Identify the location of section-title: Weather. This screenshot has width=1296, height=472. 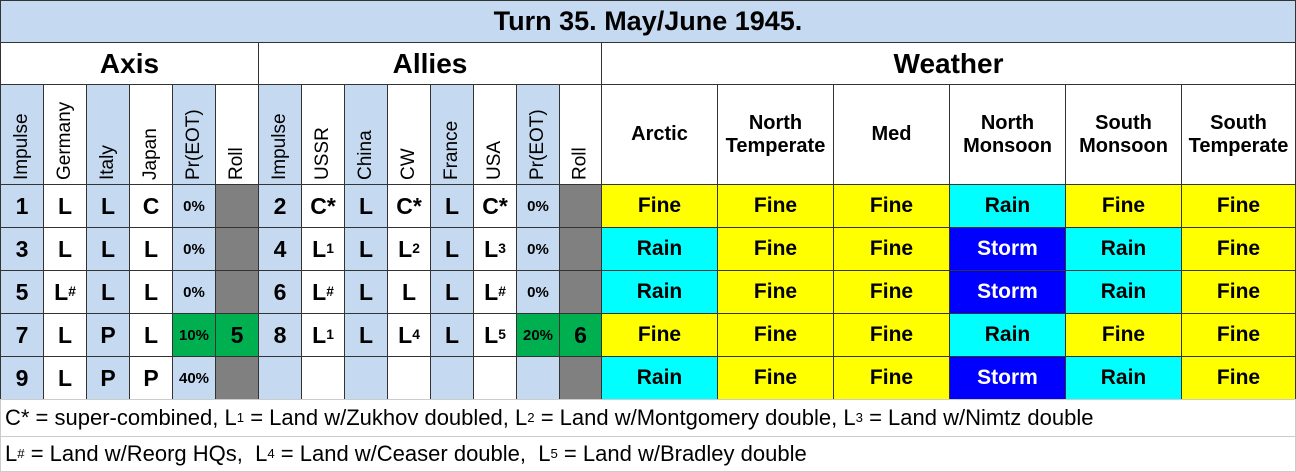
(948, 63).